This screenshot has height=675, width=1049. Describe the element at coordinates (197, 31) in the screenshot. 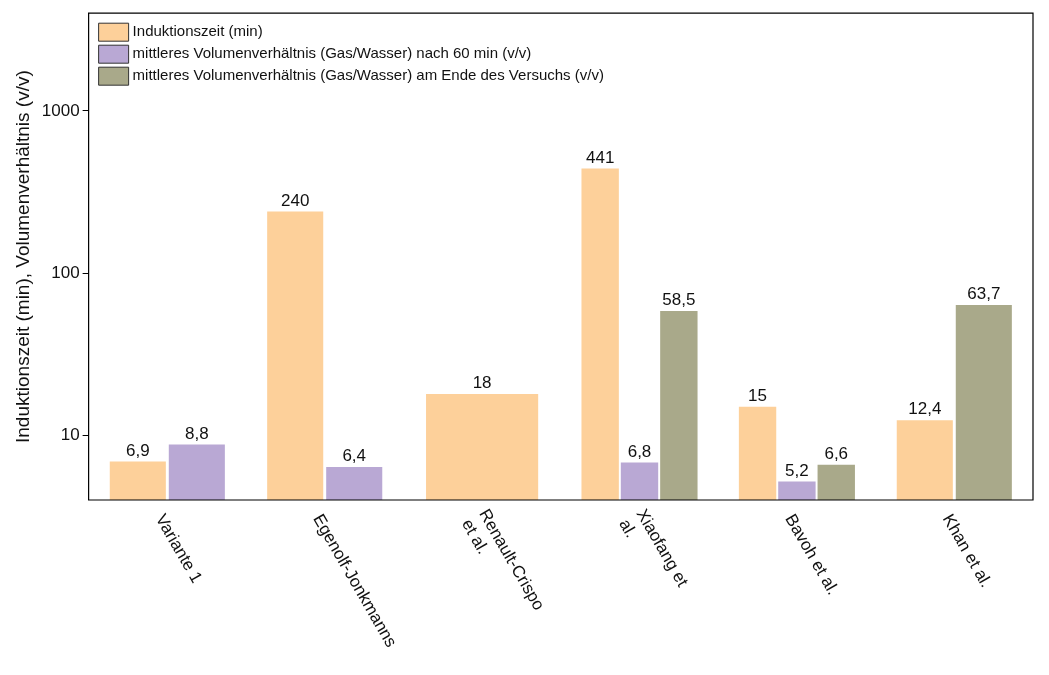

I see `legend-label: Induktionszeit (min)` at that location.